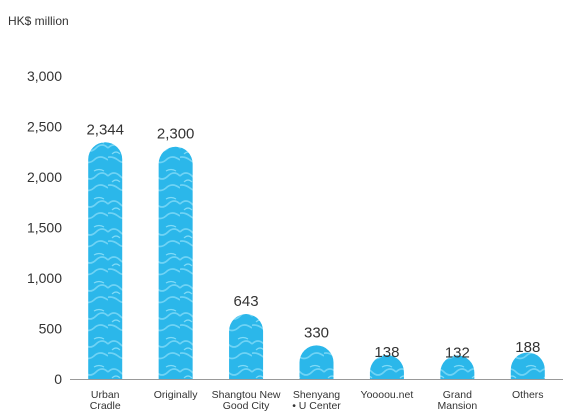  What do you see at coordinates (386, 352) in the screenshot?
I see `bar-value-label: 138` at bounding box center [386, 352].